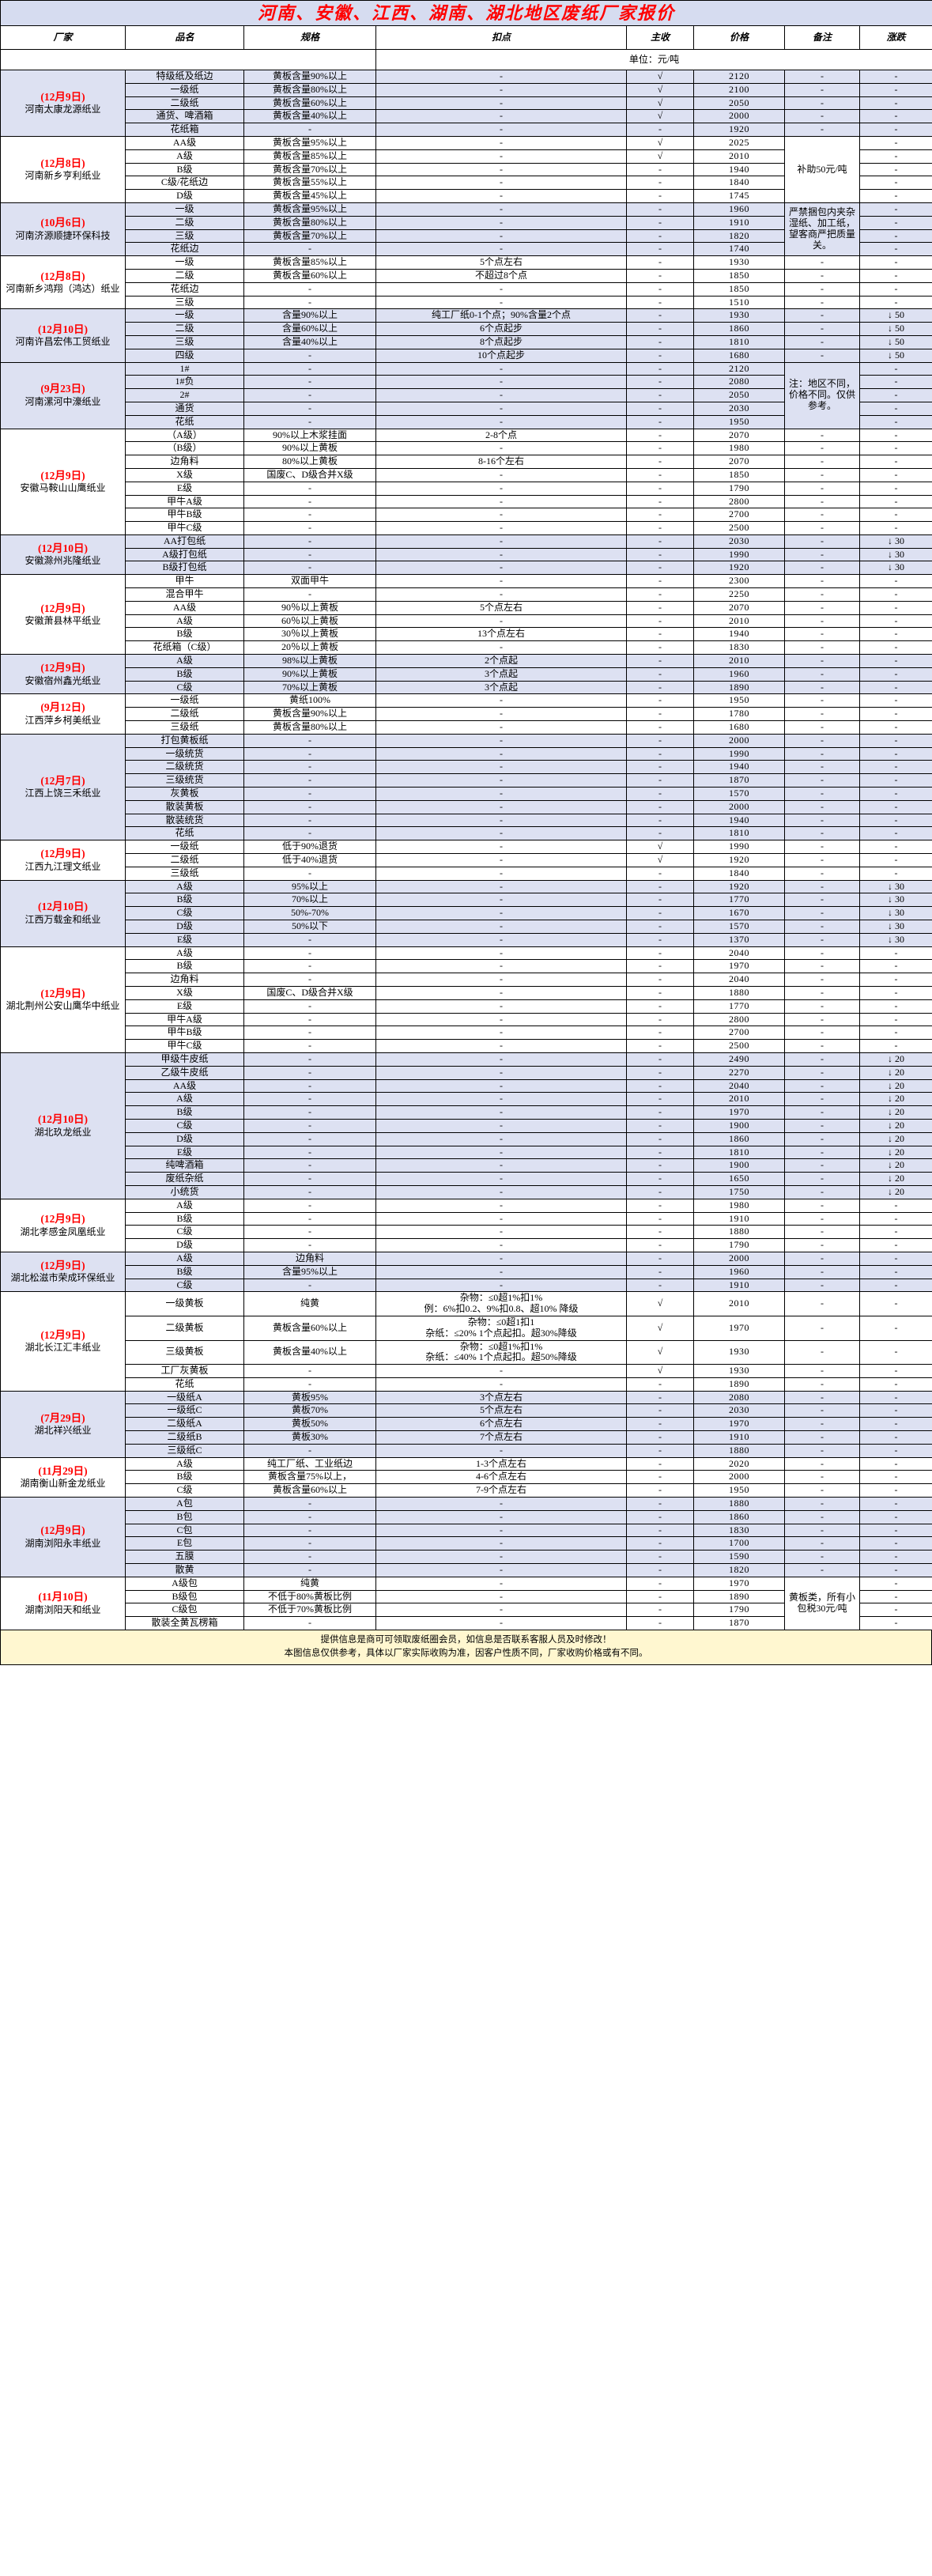 This screenshot has width=932, height=2576. What do you see at coordinates (739, 740) in the screenshot?
I see `price-value: 2000` at bounding box center [739, 740].